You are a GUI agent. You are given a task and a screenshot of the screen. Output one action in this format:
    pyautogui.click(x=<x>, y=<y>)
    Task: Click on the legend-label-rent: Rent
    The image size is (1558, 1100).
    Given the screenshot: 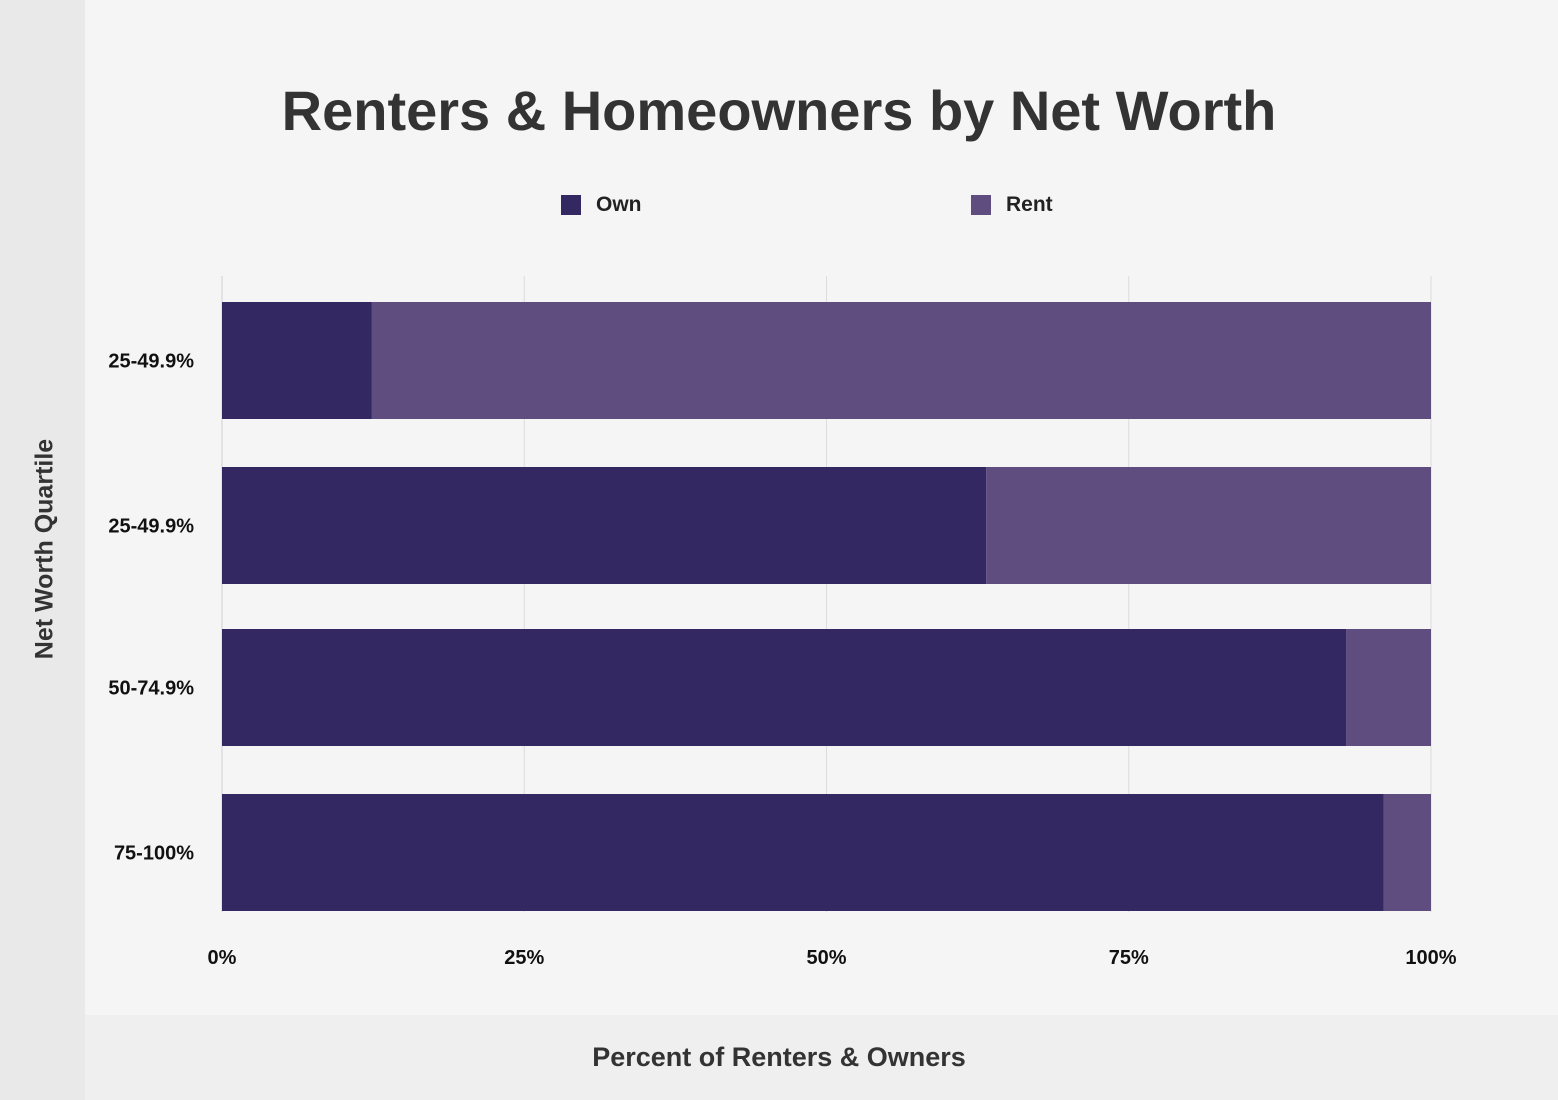 What is the action you would take?
    pyautogui.click(x=1029, y=204)
    